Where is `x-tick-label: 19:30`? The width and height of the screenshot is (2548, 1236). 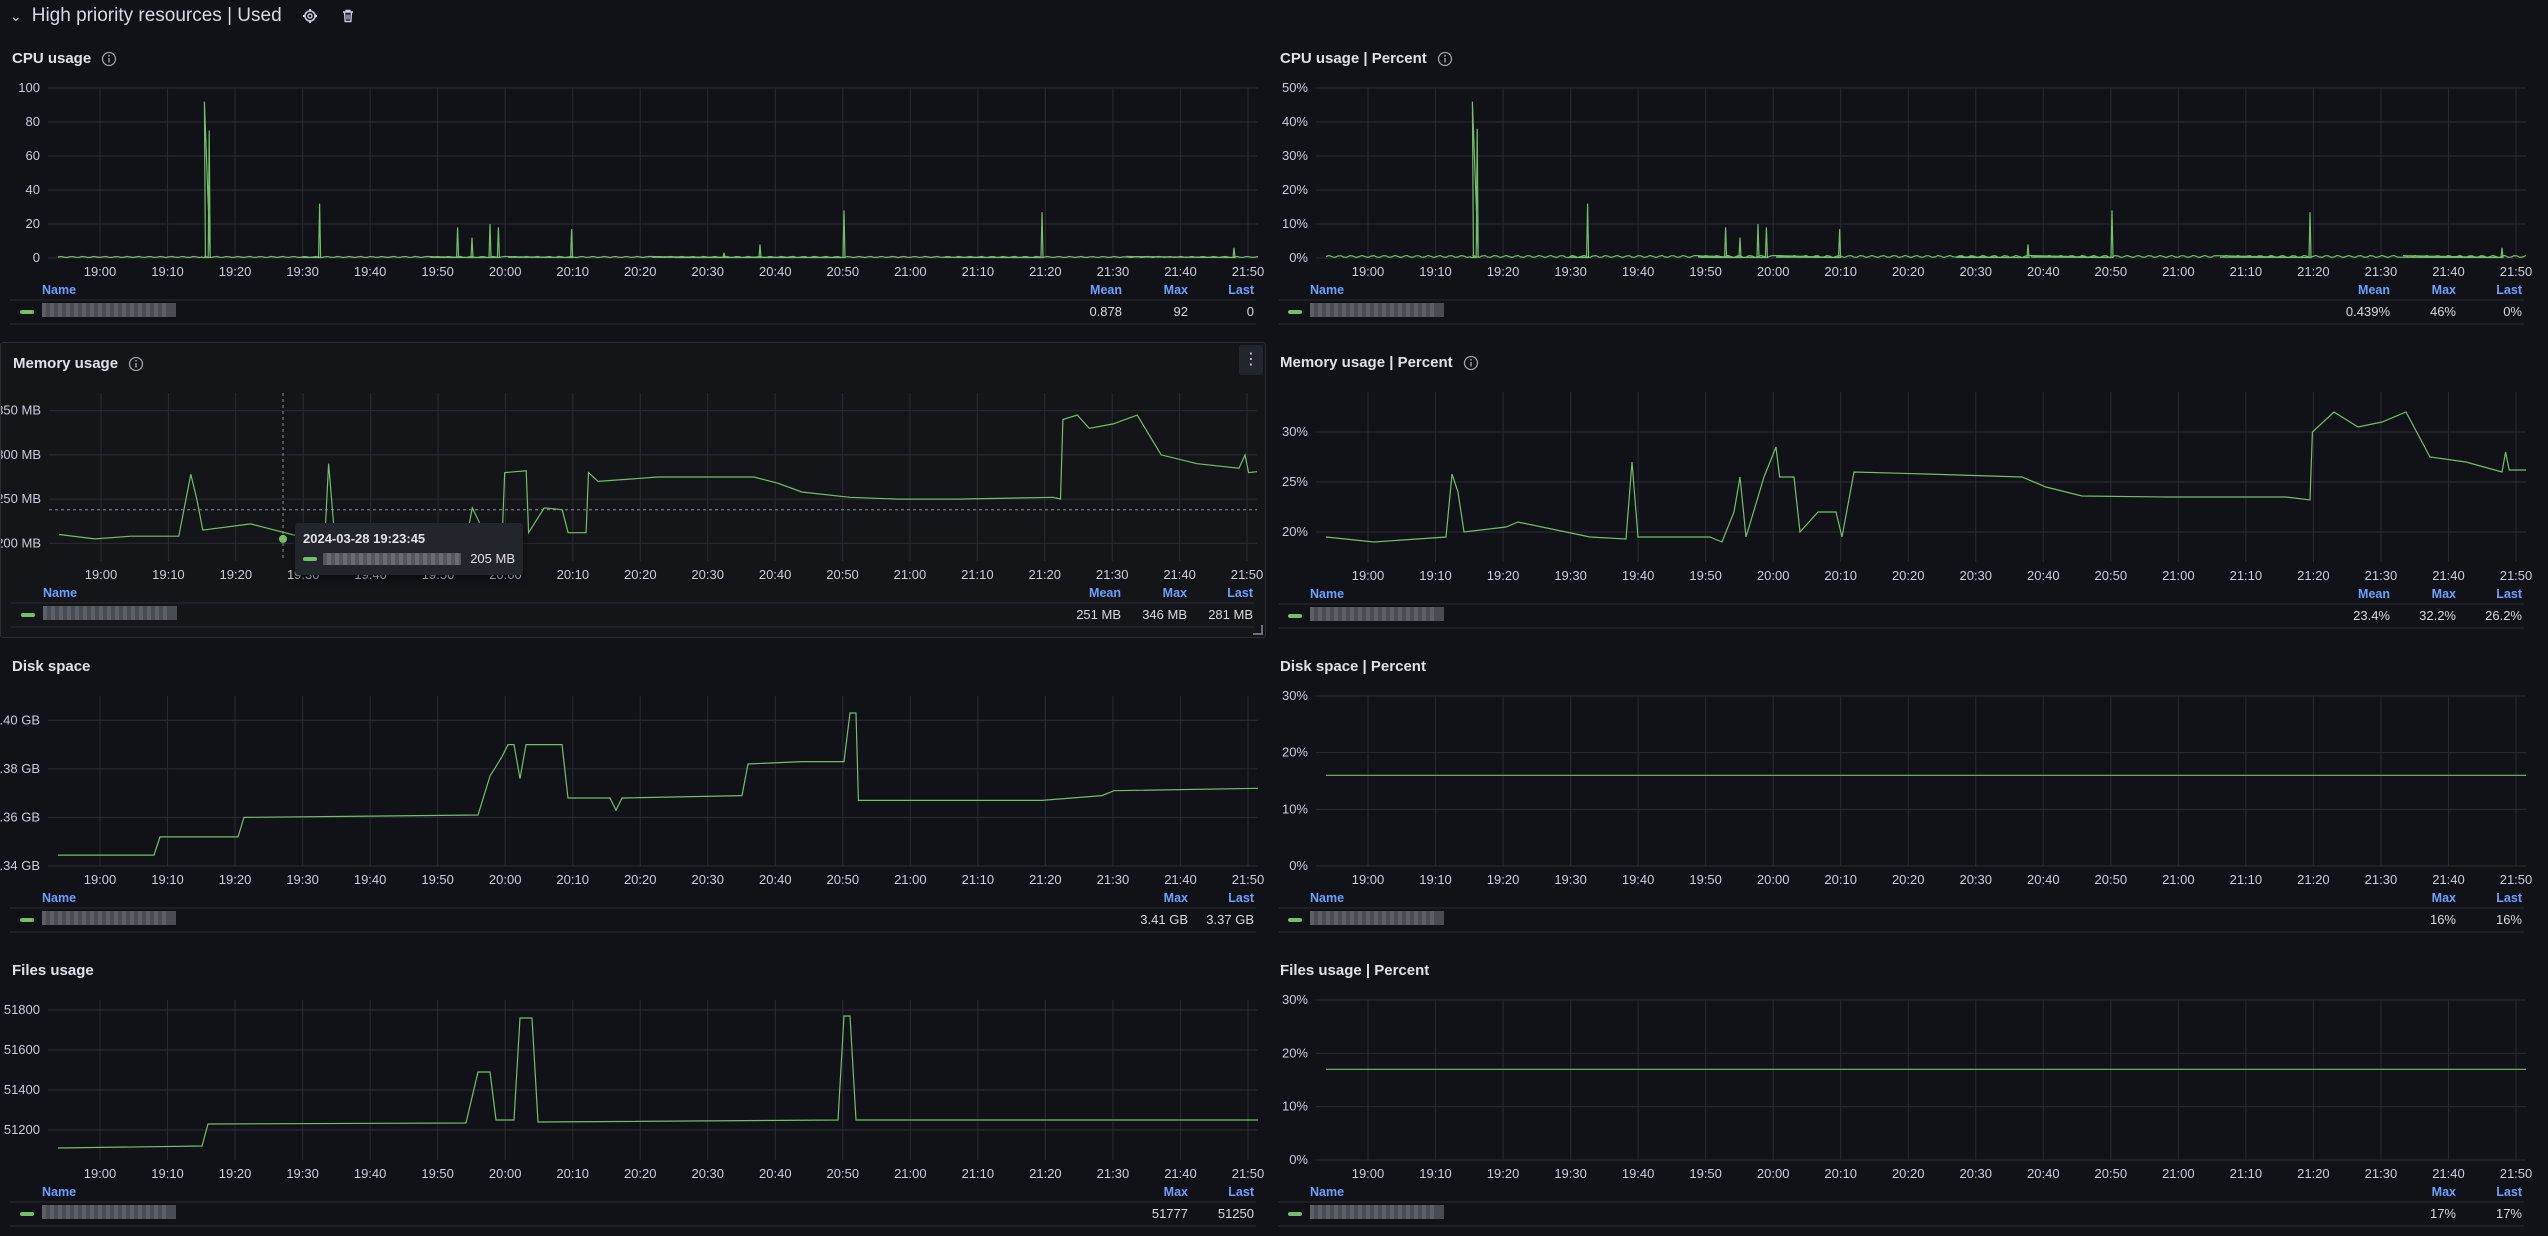
x-tick-label: 19:30 is located at coordinates (1570, 1173).